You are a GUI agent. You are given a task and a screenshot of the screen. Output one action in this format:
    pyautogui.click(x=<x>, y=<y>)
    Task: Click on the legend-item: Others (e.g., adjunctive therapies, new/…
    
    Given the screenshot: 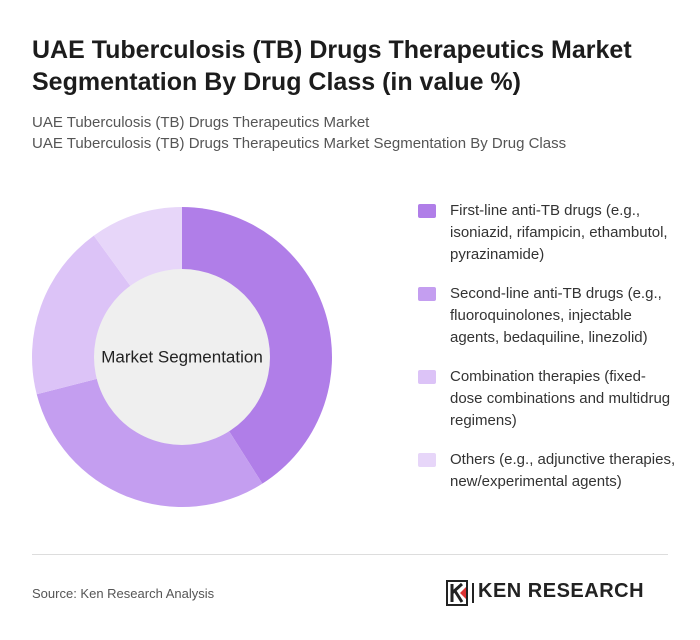 What is the action you would take?
    pyautogui.click(x=548, y=471)
    